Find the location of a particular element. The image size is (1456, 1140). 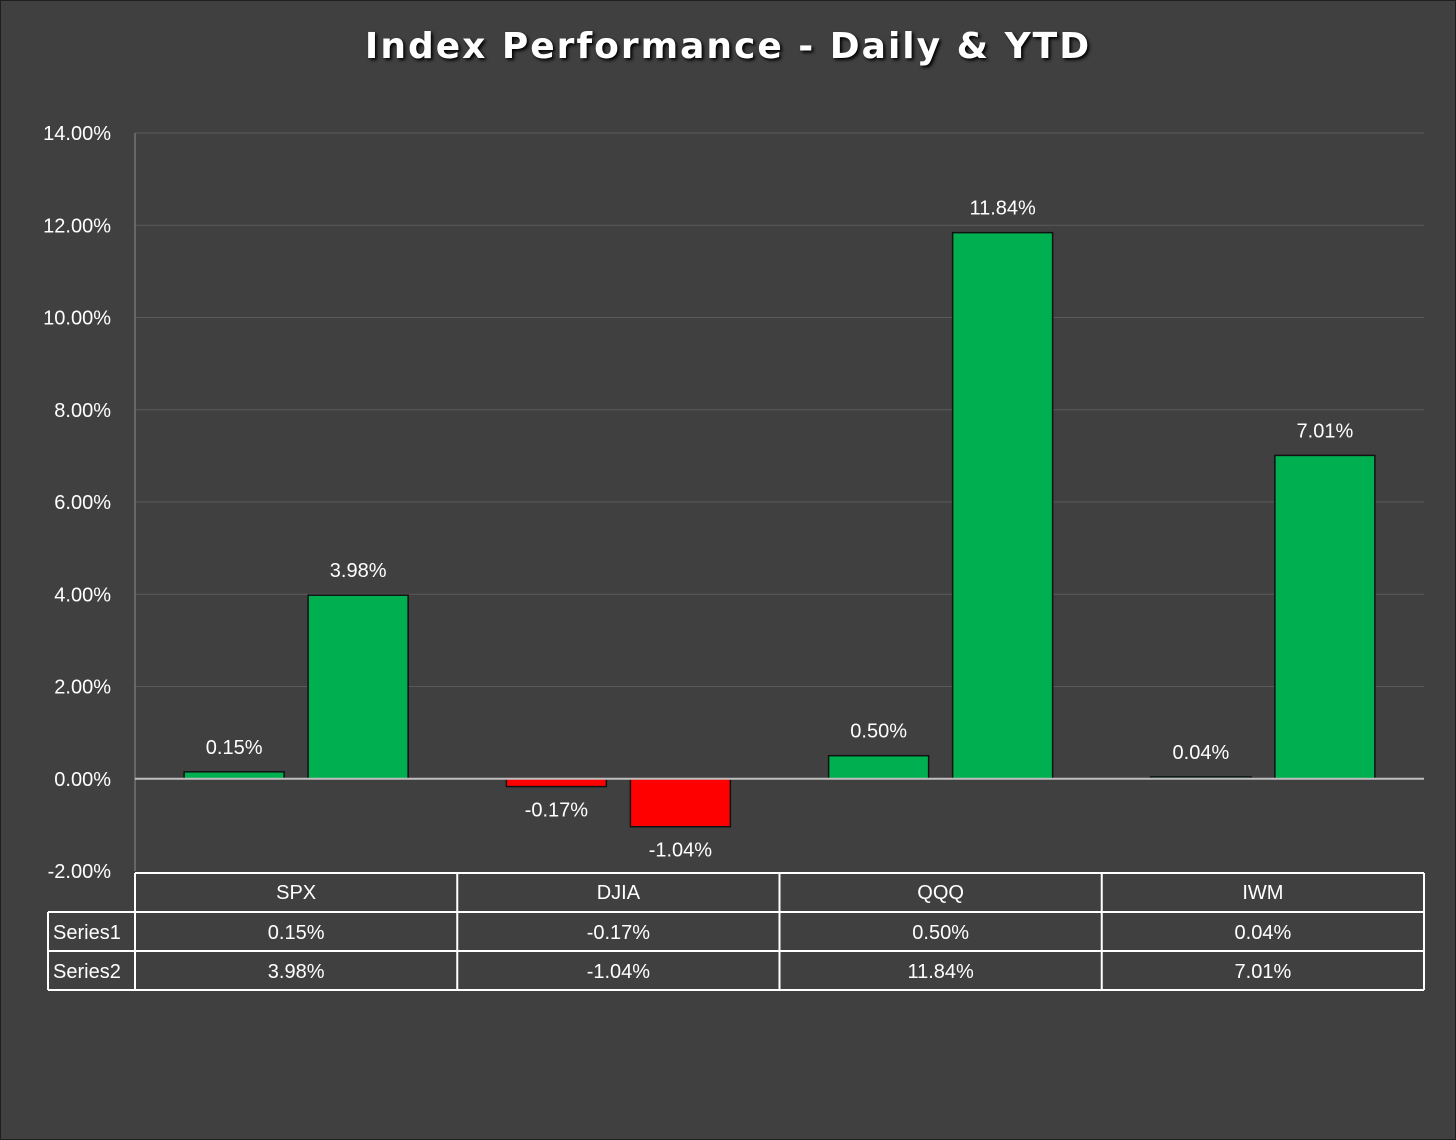

table-cell: 0.04% is located at coordinates (1263, 933).